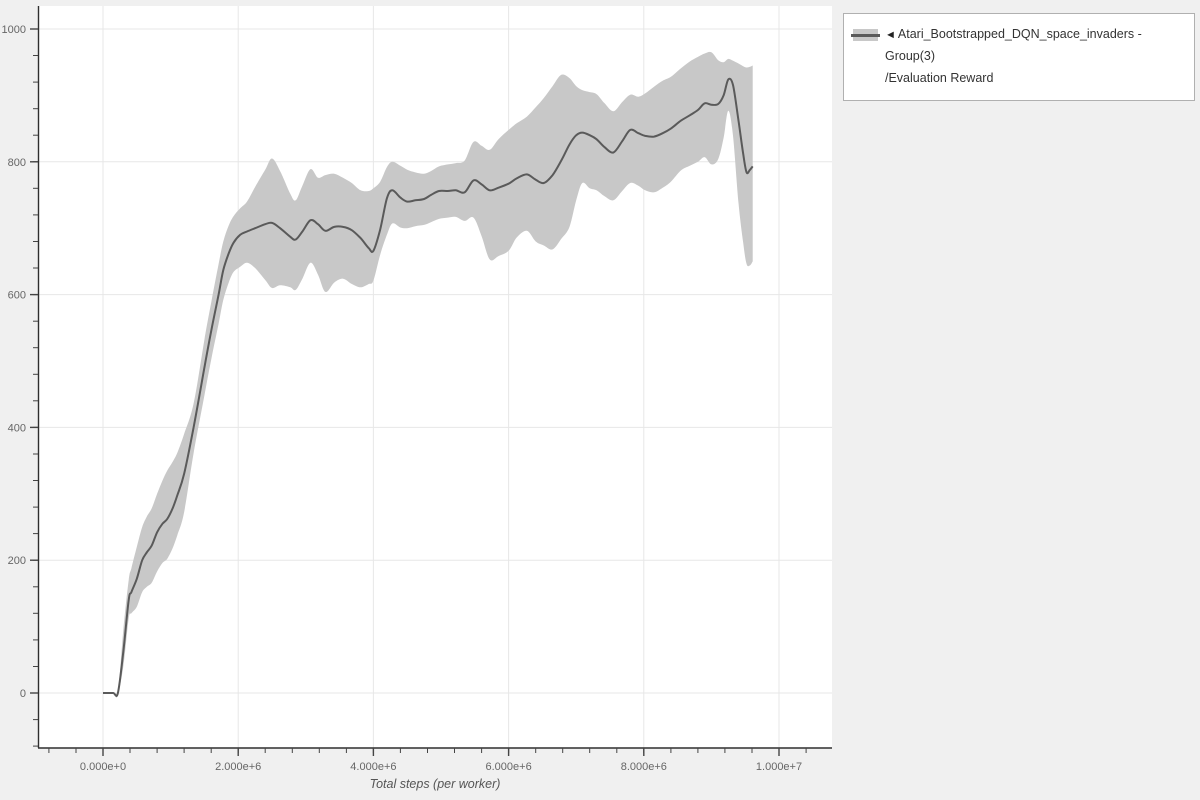  Describe the element at coordinates (23, 694) in the screenshot. I see `y-tick-label: 0` at that location.